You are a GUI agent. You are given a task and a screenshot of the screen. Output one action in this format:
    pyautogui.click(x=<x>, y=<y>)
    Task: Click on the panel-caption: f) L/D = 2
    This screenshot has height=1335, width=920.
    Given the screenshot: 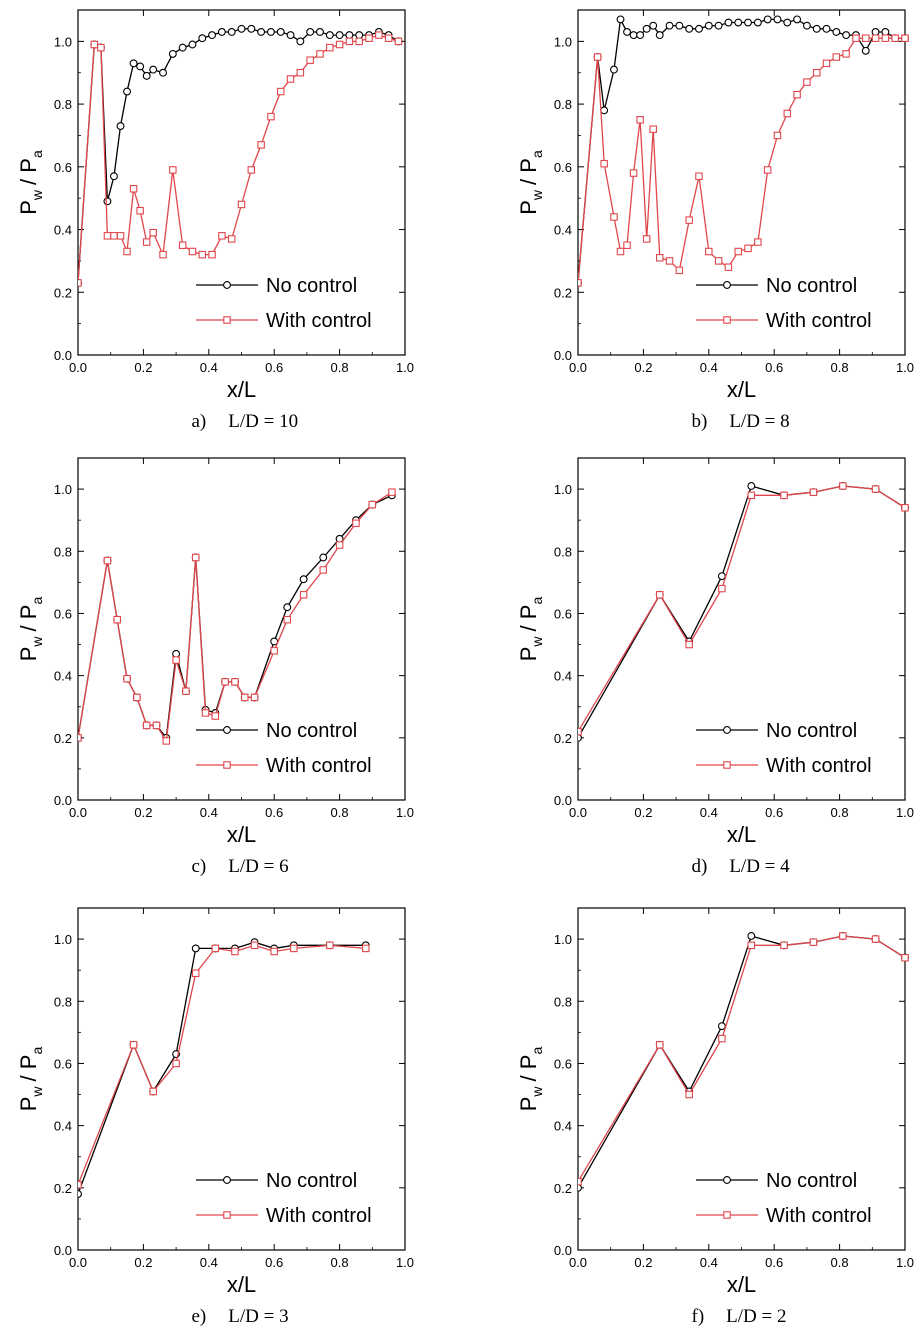 What is the action you would take?
    pyautogui.click(x=739, y=1316)
    